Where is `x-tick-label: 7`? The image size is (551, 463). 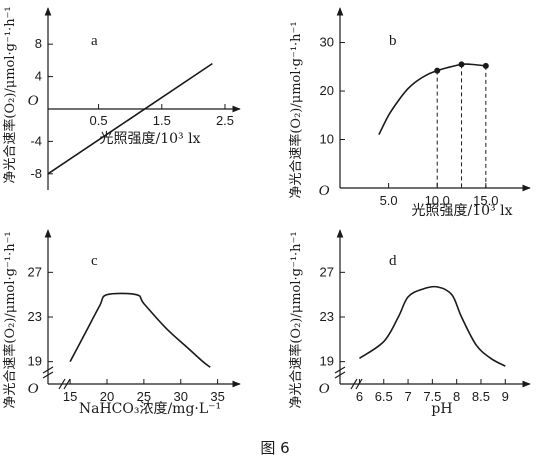
x-tick-label: 7 is located at coordinates (407, 396).